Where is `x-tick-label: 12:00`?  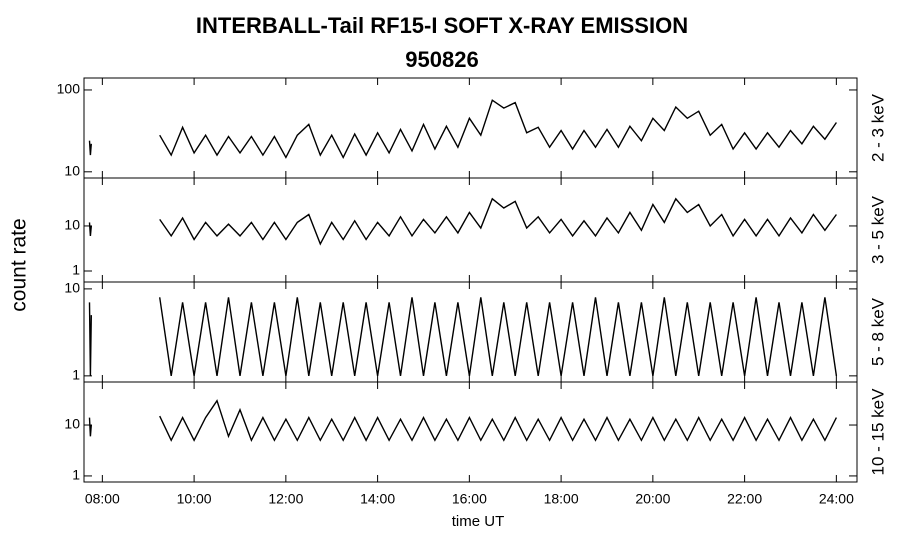 x-tick-label: 12:00 is located at coordinates (285, 499).